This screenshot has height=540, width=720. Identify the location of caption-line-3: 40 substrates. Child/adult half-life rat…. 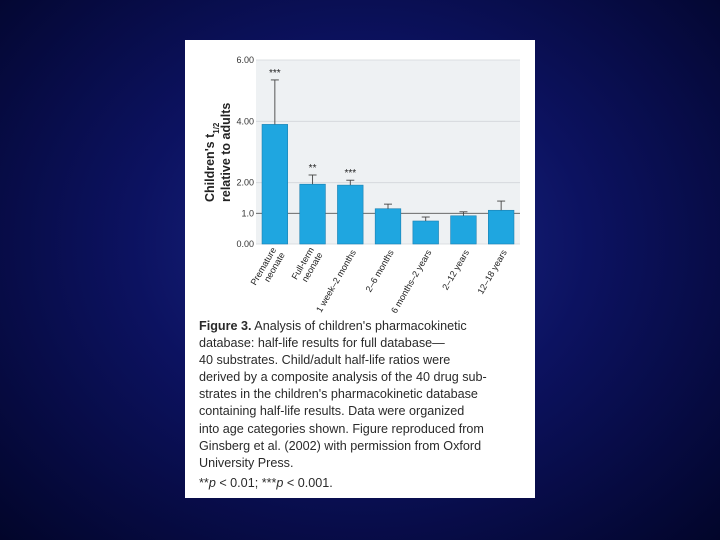
(325, 360).